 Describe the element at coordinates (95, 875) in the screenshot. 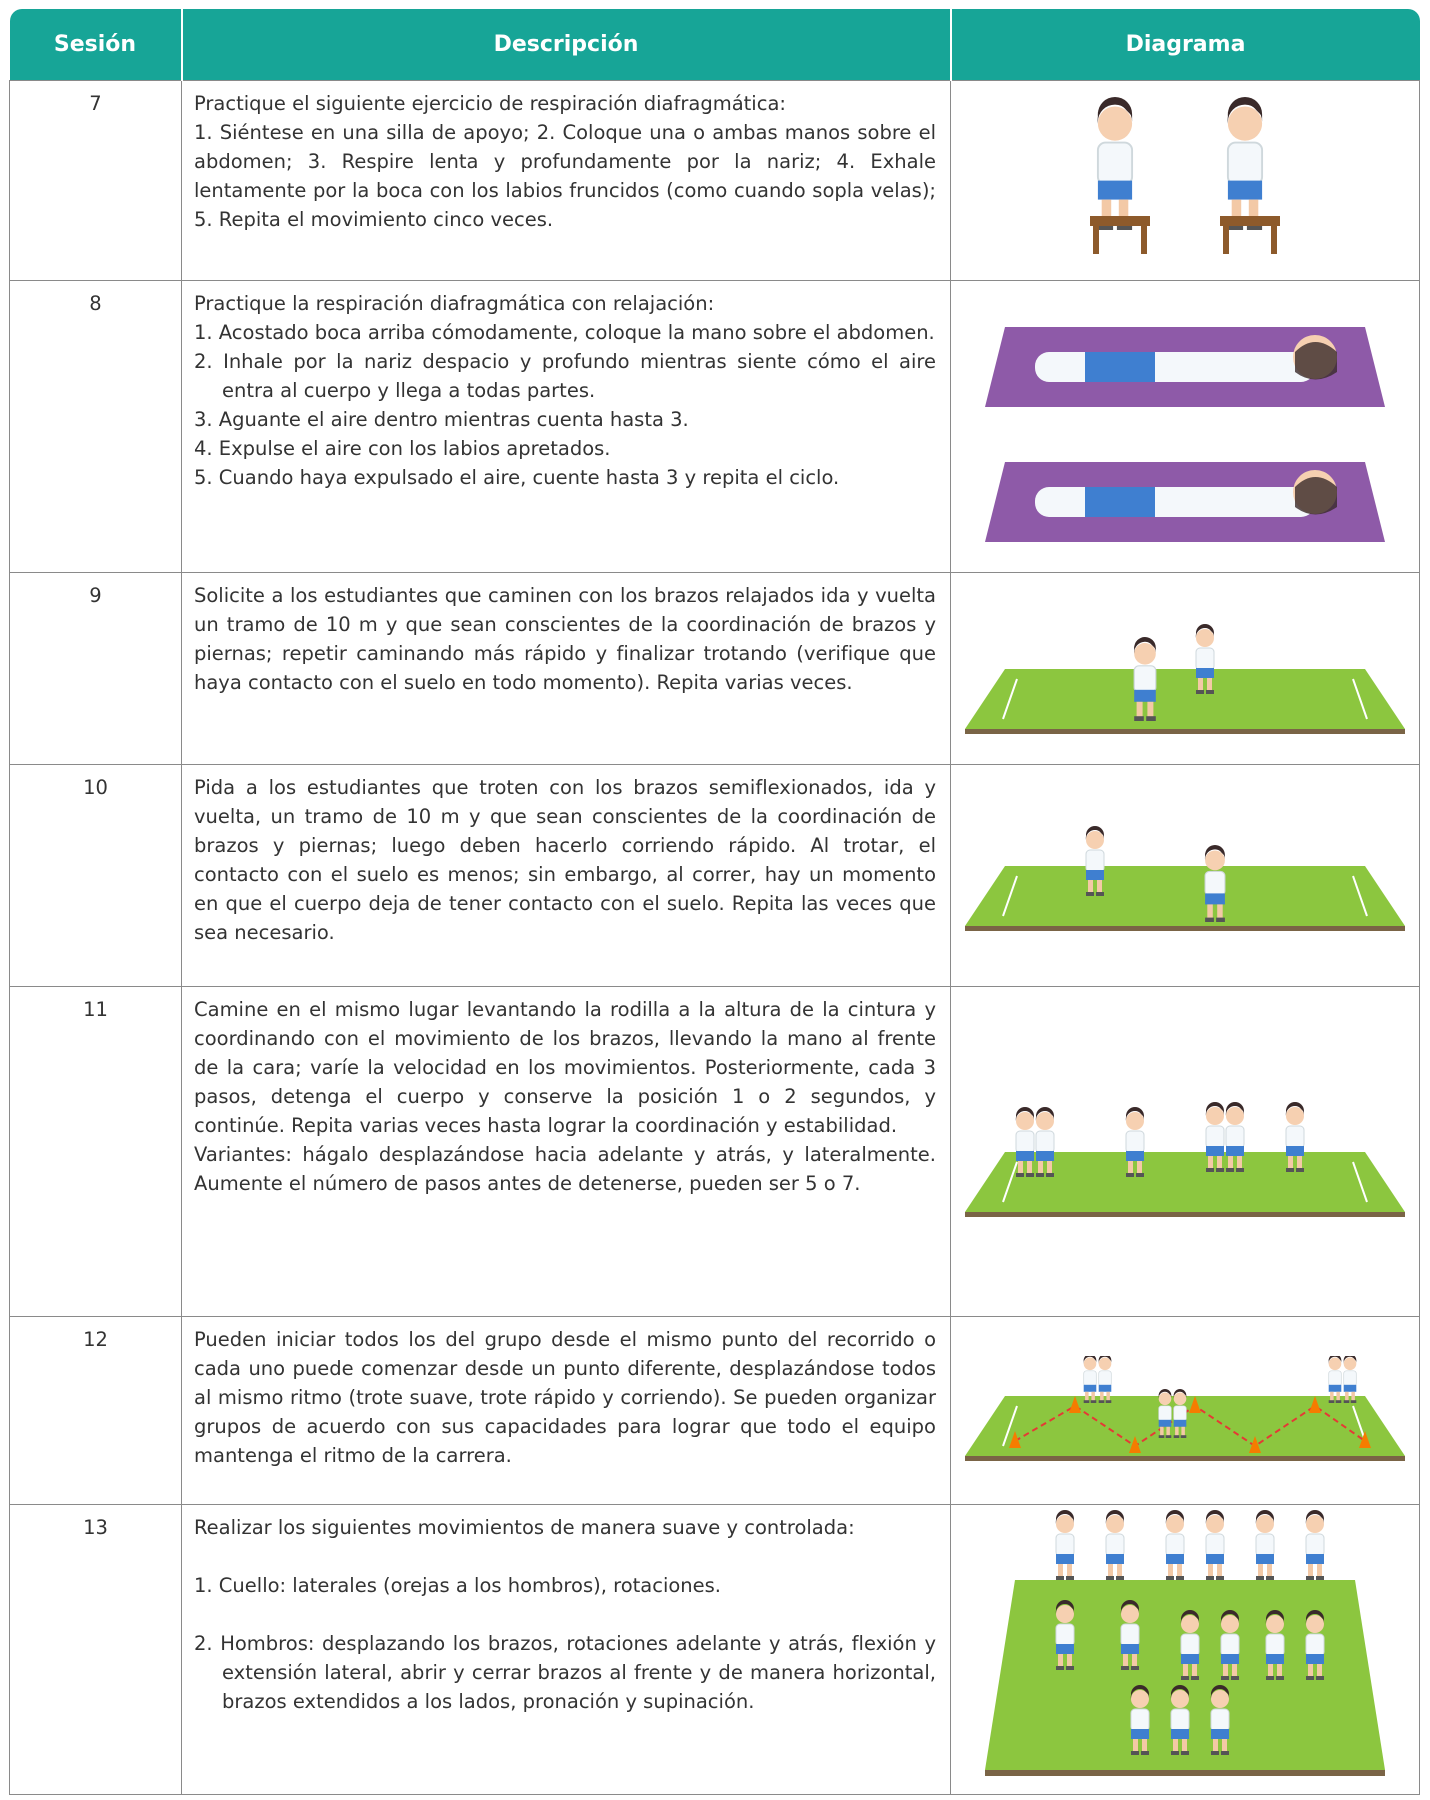

I see `session-cell: 10` at that location.